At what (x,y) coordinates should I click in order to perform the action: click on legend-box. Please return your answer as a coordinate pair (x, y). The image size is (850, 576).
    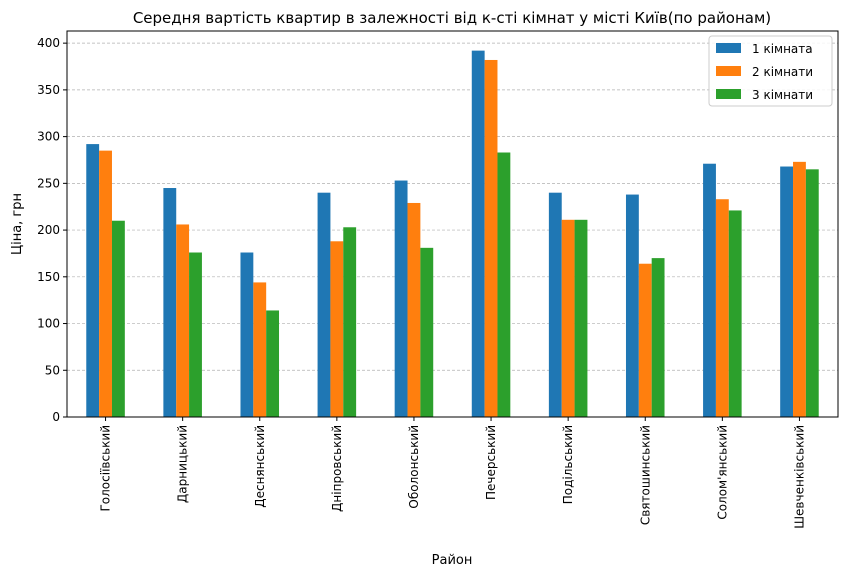
    Looking at the image, I should click on (770, 71).